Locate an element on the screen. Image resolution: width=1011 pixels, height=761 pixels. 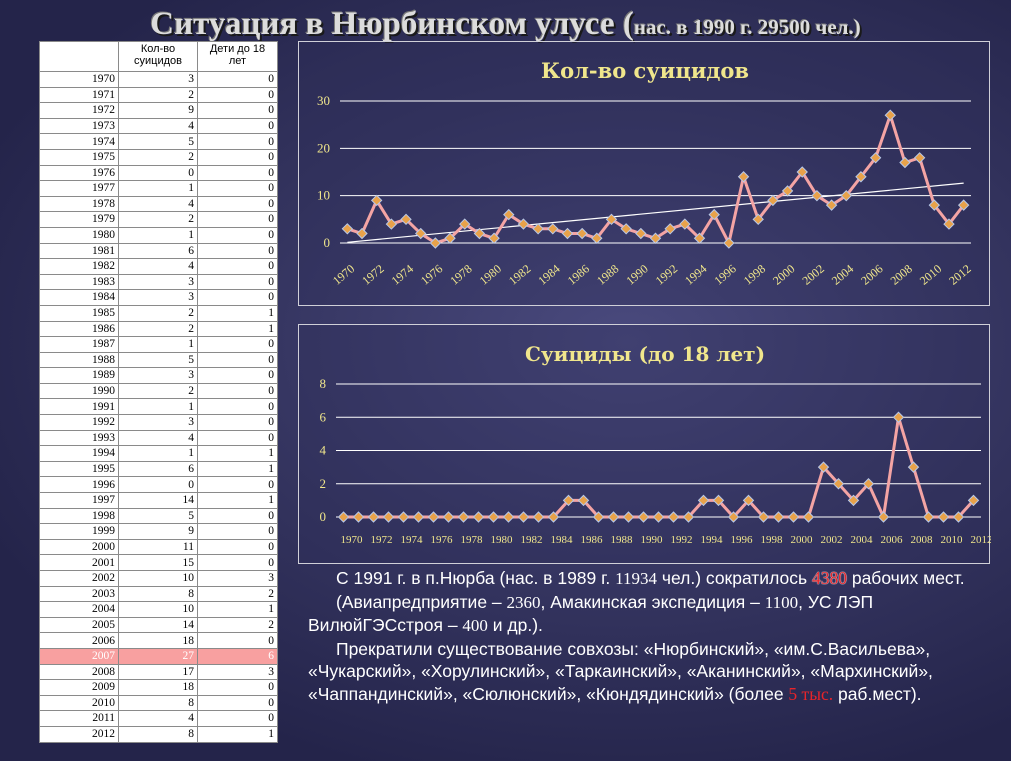
text-segment: , УС ЛЭП ВилюйГЭСстроя – is located at coordinates (591, 613).